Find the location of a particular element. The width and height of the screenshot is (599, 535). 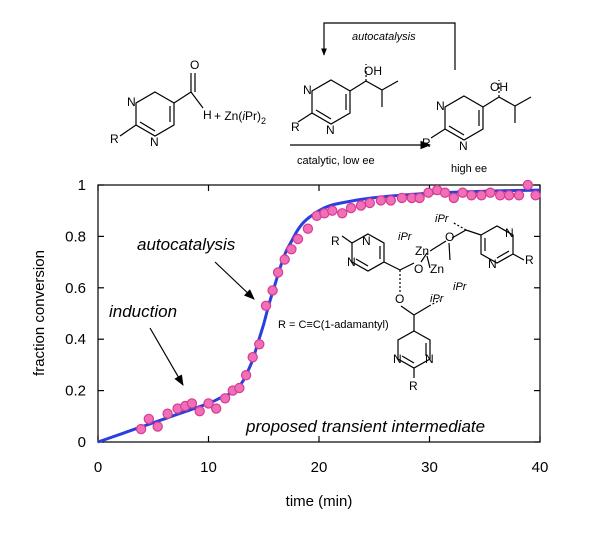

int-n-a1: N is located at coordinates (366, 241).